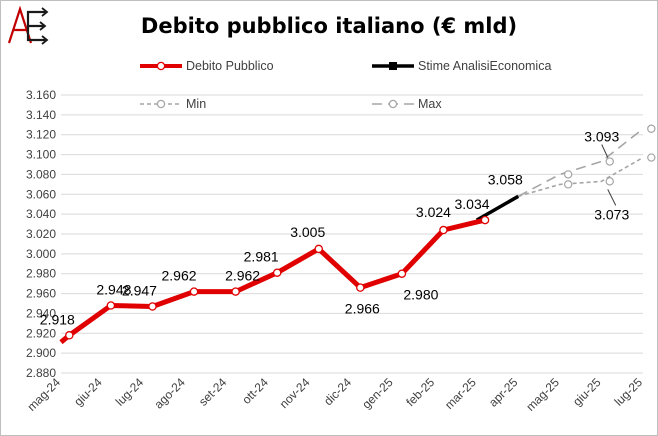 This screenshot has height=436, width=658. I want to click on data-label: 3.073, so click(611, 214).